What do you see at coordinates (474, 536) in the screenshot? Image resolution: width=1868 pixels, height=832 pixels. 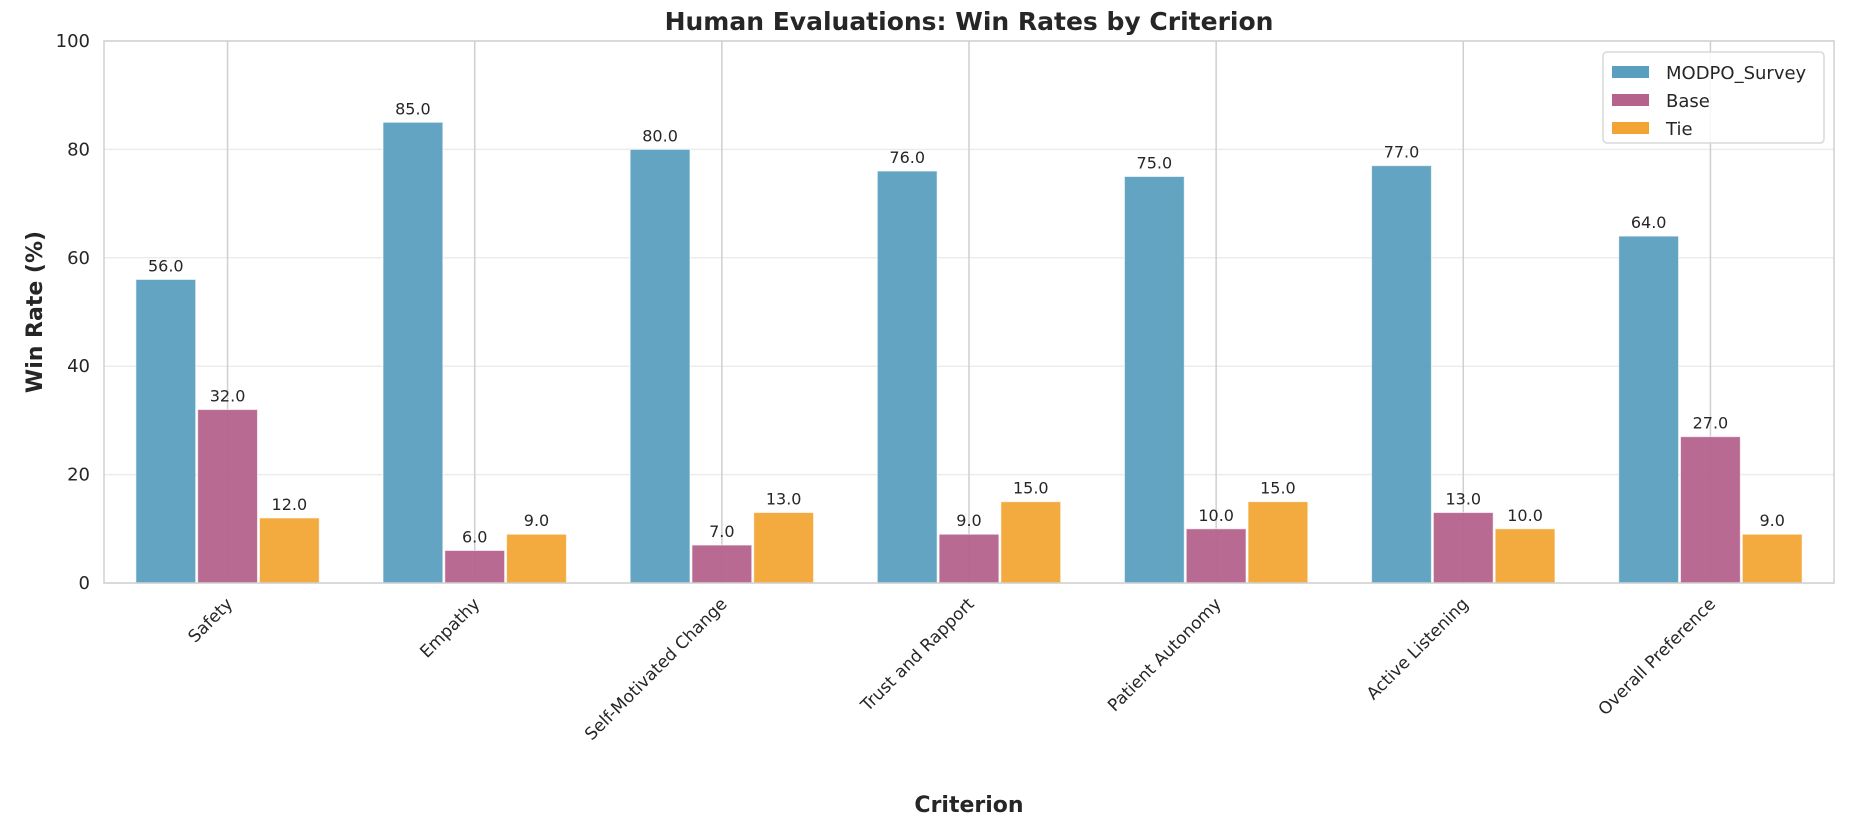 I see `data-label: 6.0` at bounding box center [474, 536].